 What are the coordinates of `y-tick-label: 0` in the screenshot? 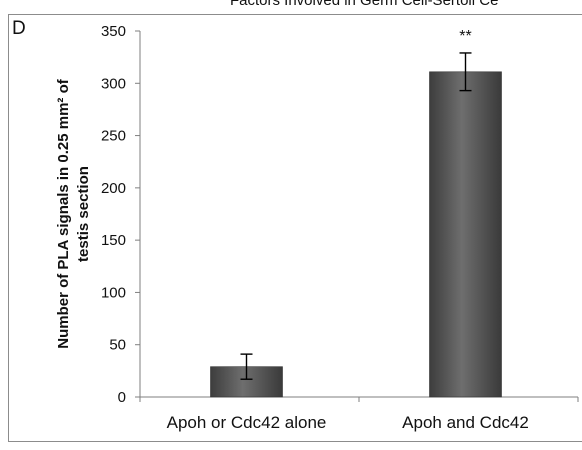 It's located at (122, 397).